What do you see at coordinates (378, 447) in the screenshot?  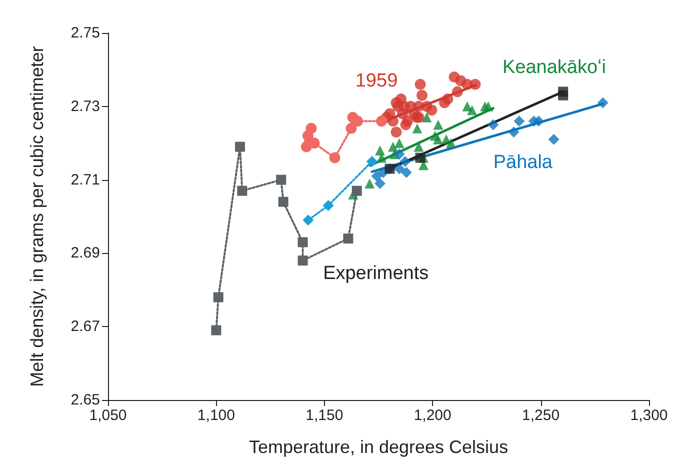 I see `x-axis-title: Temperature, in degrees Celsius` at bounding box center [378, 447].